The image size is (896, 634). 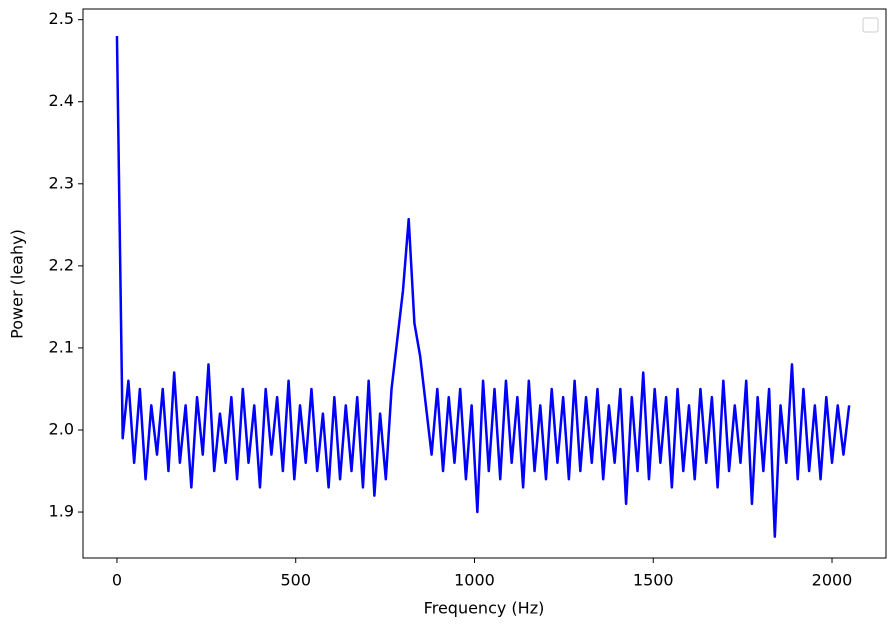 I want to click on x-tick-label: 1000, so click(x=474, y=580).